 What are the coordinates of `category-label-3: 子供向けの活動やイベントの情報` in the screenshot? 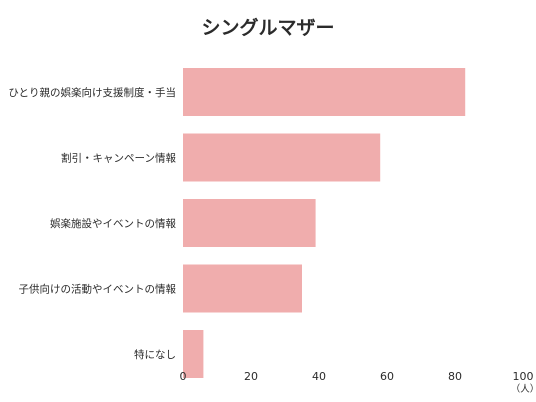 It's located at (98, 289).